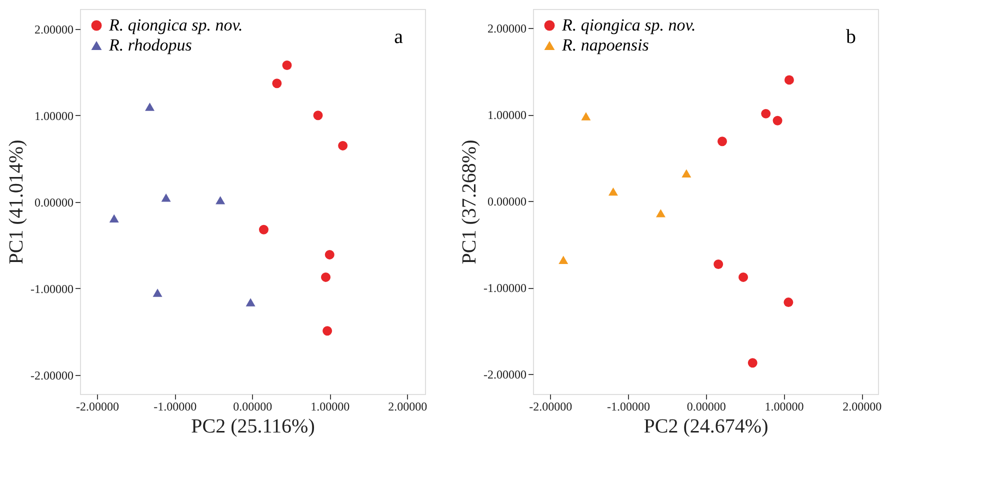 Image resolution: width=987 pixels, height=490 pixels. What do you see at coordinates (605, 45) in the screenshot?
I see `legend-label: R. napoensis` at bounding box center [605, 45].